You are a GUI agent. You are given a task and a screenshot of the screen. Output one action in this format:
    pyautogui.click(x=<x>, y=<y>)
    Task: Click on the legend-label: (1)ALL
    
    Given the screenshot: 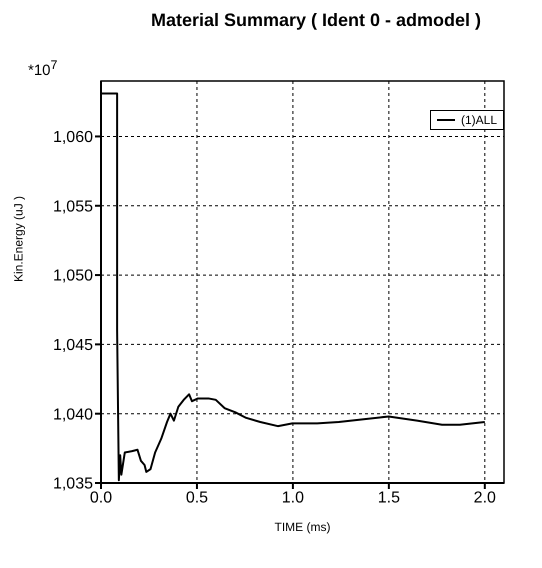 What is the action you would take?
    pyautogui.click(x=478, y=120)
    